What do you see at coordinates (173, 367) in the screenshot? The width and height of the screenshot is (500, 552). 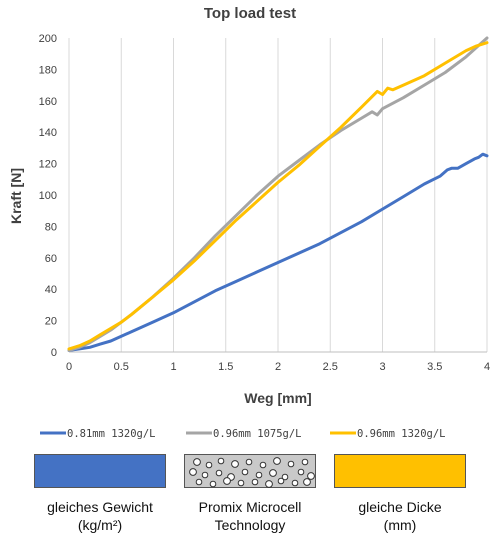 I see `x-tick-label-2: 1` at bounding box center [173, 367].